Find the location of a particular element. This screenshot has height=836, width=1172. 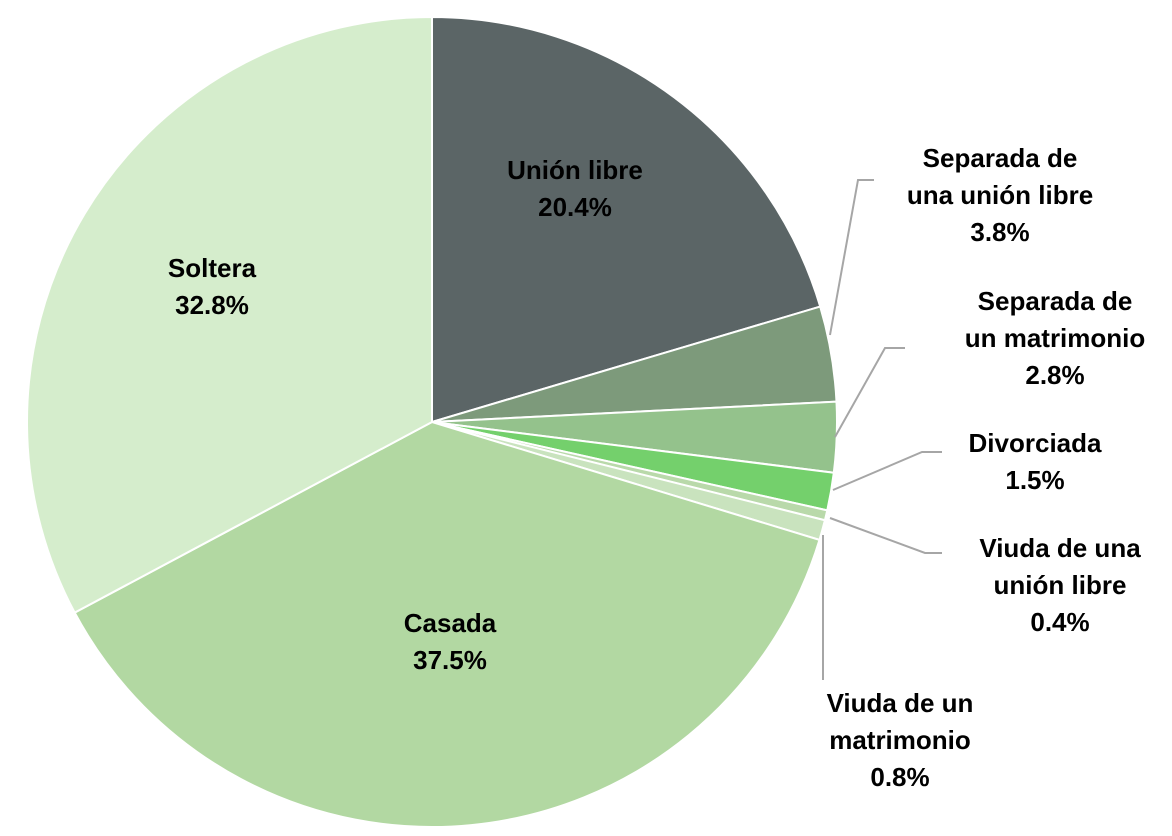

category-label: Soltera is located at coordinates (212, 268).